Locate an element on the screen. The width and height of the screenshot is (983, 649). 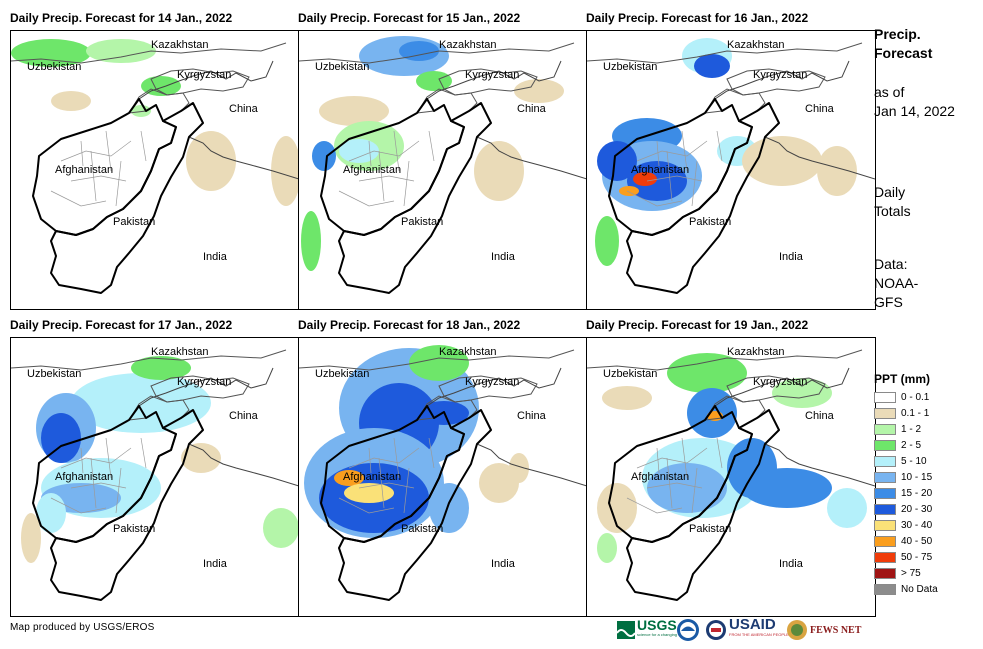
legend-item: 40 - 50 is located at coordinates (903, 541).